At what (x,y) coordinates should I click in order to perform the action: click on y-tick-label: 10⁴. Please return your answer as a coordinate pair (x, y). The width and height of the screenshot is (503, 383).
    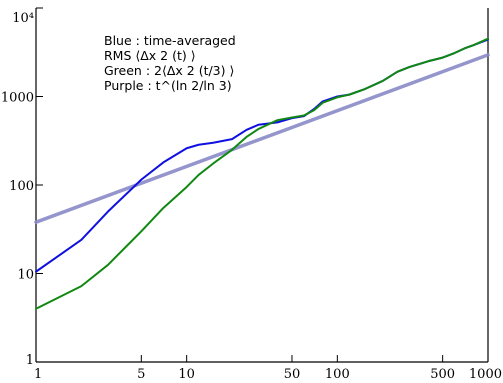
    Looking at the image, I should click on (23, 18).